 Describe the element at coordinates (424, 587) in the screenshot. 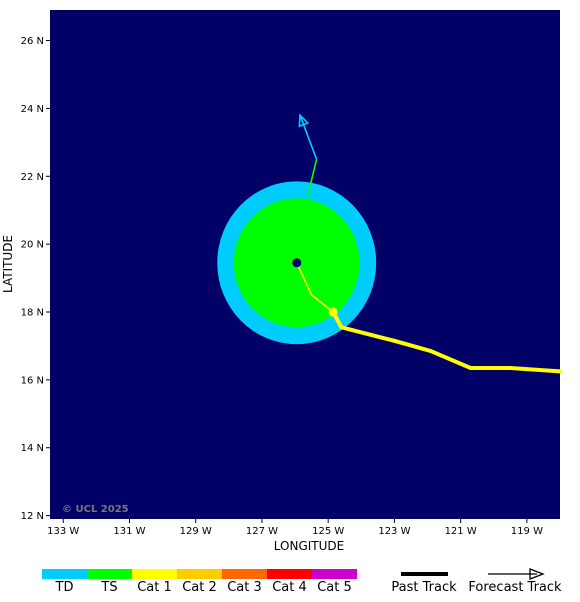

I see `past-track-legend-label: Past Track` at that location.